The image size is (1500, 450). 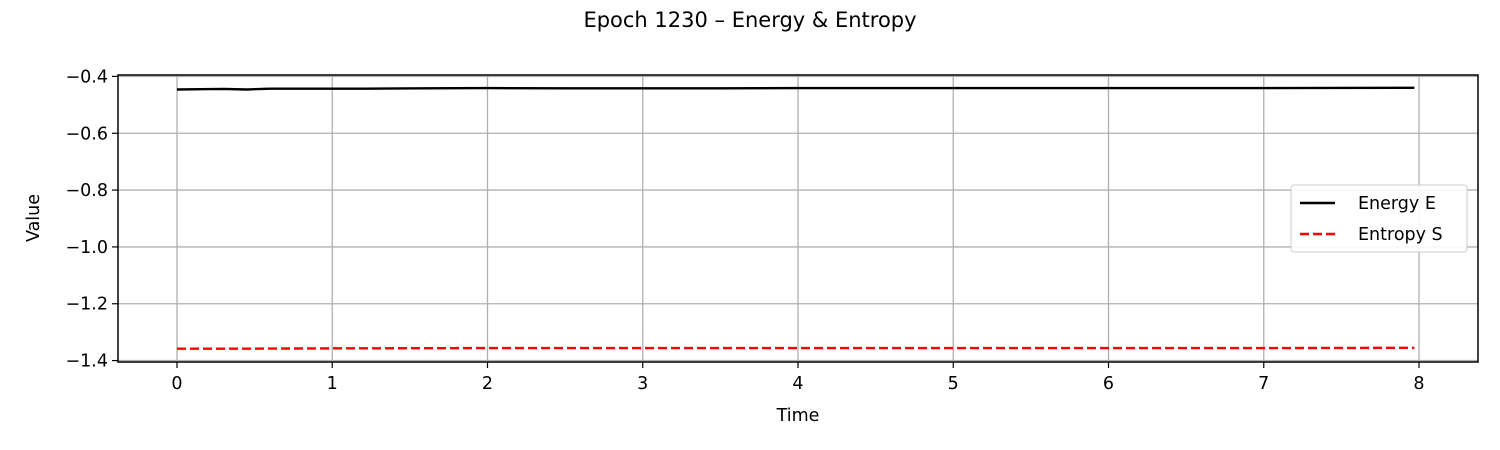 I want to click on legend-label: Entropy S, so click(x=1400, y=235).